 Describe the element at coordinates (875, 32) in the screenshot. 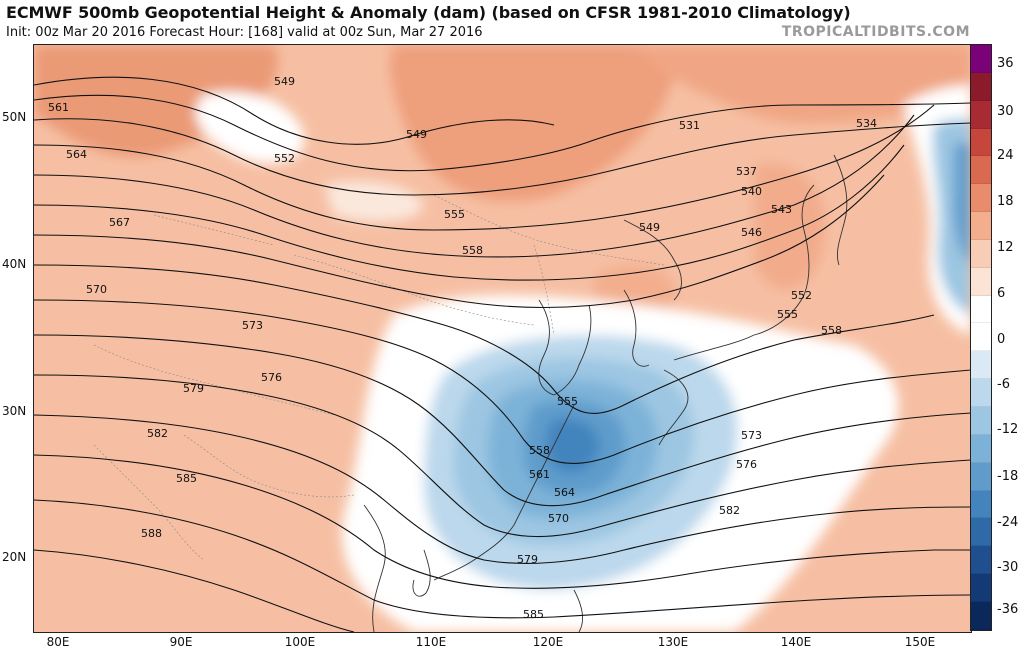

I see `brand-watermark: TROPICALTIDBITS.COM` at that location.